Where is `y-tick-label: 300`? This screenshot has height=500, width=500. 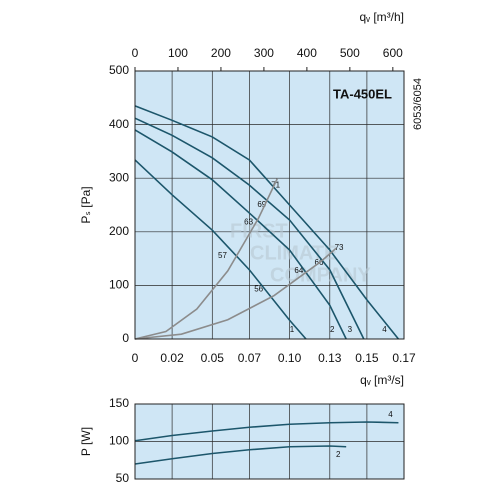
y-tick-label: 300 is located at coordinates (119, 177).